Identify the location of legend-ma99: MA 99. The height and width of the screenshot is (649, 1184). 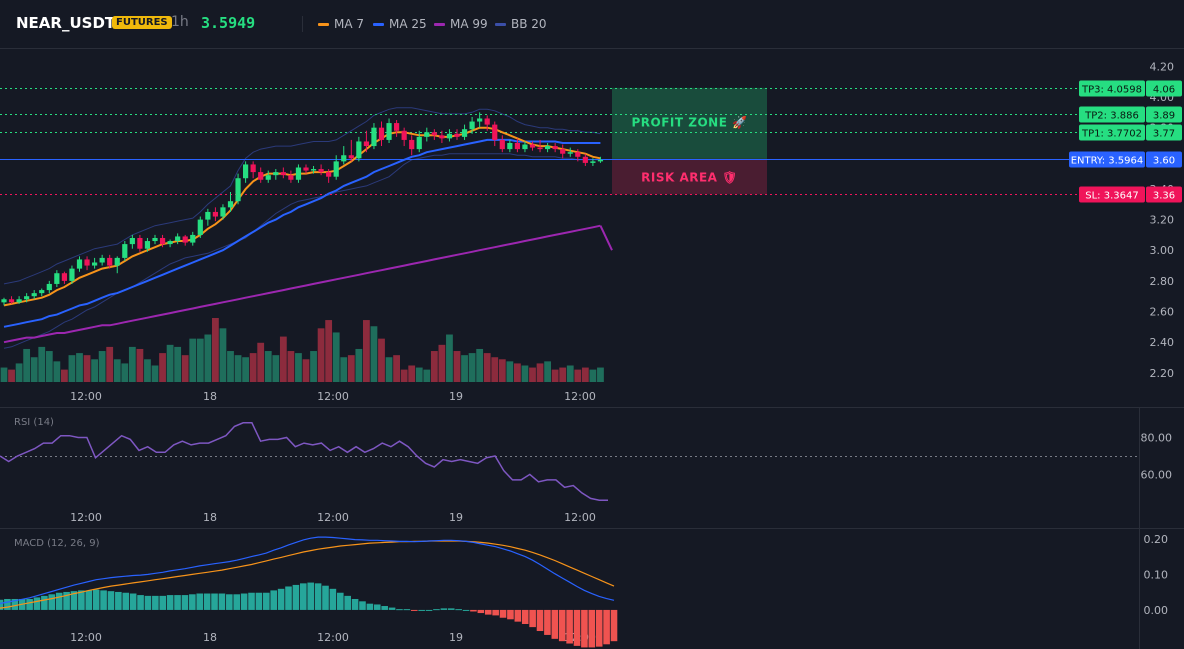
(461, 24).